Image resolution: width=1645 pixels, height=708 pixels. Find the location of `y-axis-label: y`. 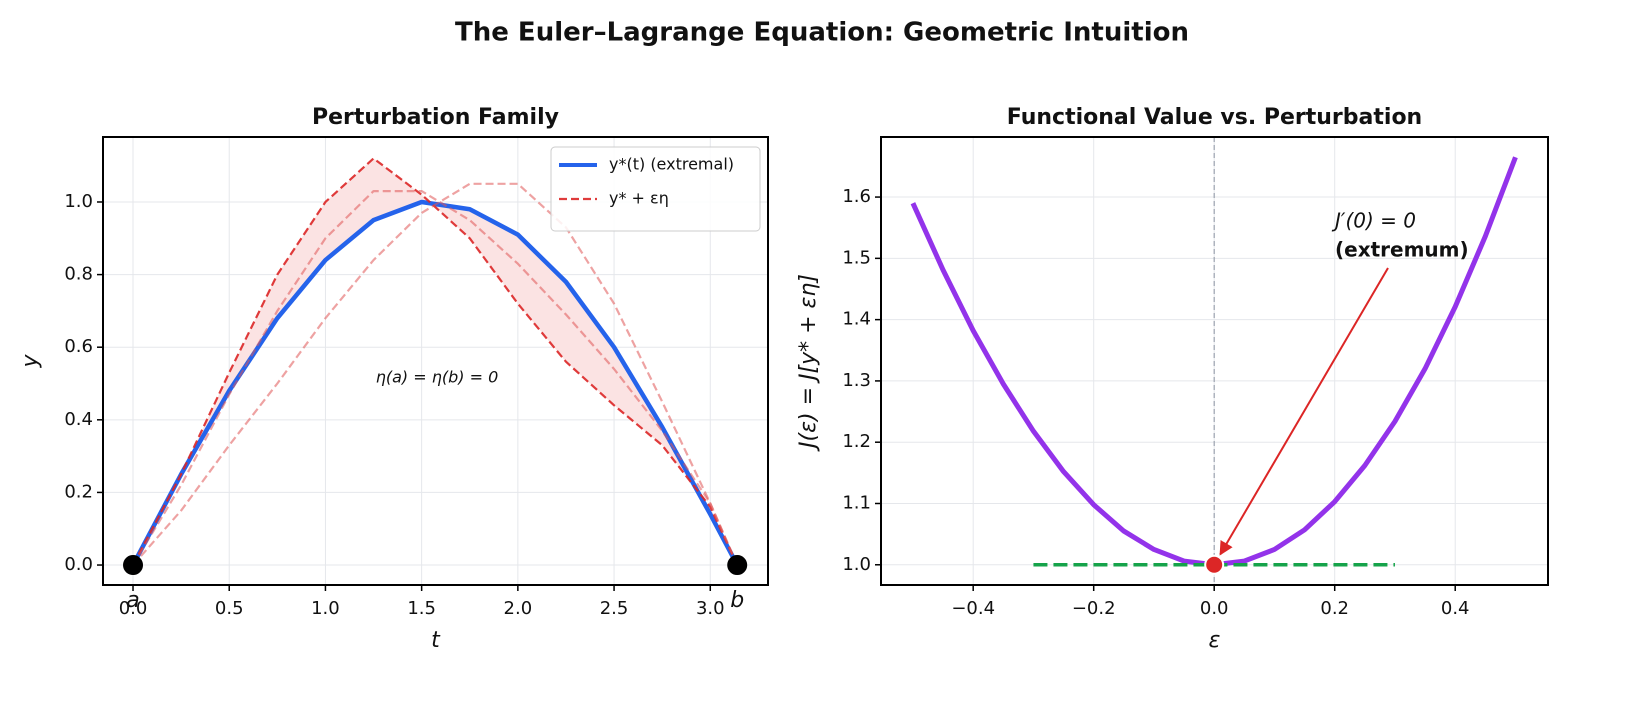

y-axis-label: y is located at coordinates (30, 361).